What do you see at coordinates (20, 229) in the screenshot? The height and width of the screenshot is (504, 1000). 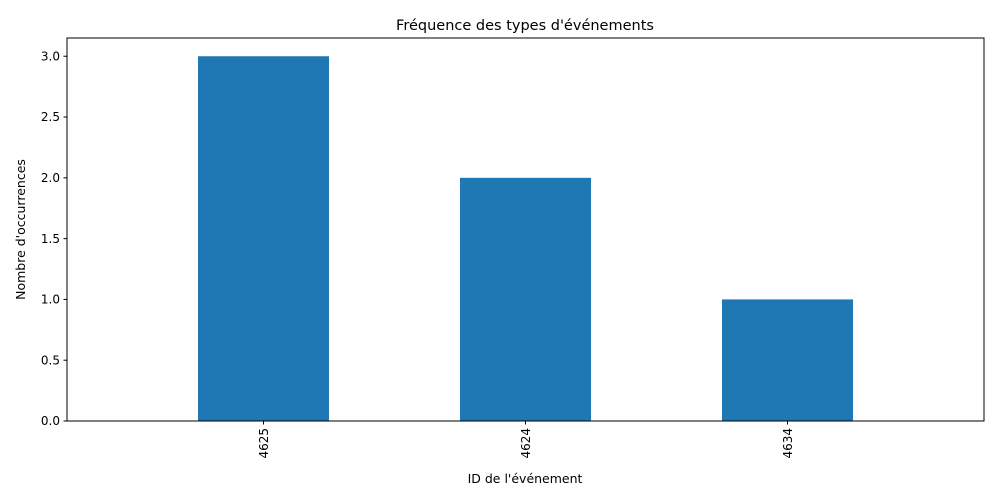 I see `y-axis-label: Nombre d'occurrences` at bounding box center [20, 229].